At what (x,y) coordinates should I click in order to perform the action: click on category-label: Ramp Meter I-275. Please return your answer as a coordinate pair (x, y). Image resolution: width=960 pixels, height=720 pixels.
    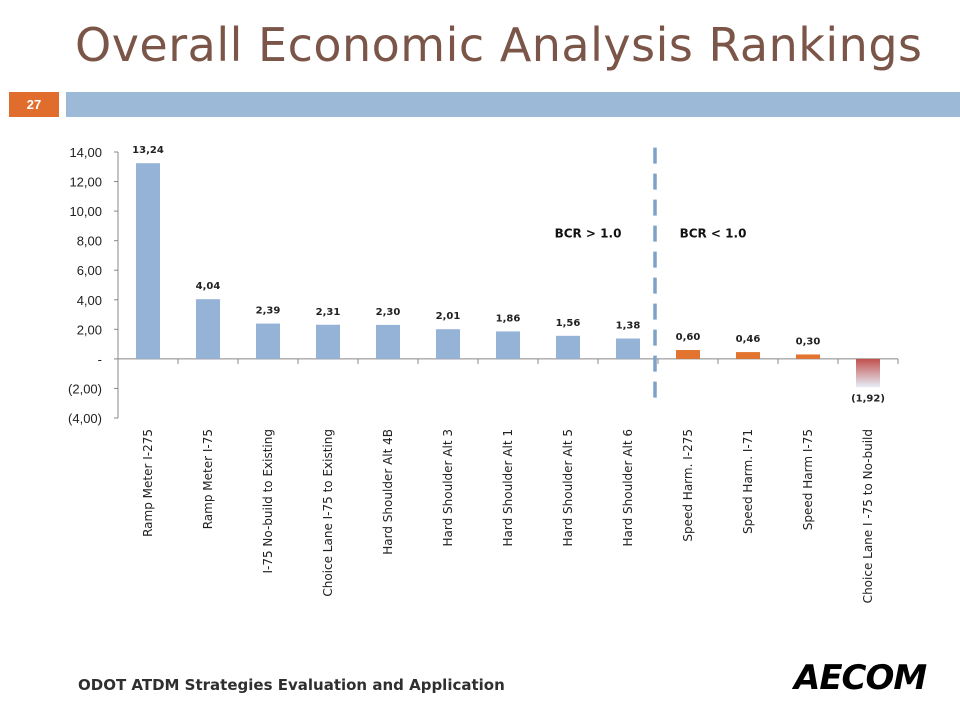
    Looking at the image, I should click on (148, 483).